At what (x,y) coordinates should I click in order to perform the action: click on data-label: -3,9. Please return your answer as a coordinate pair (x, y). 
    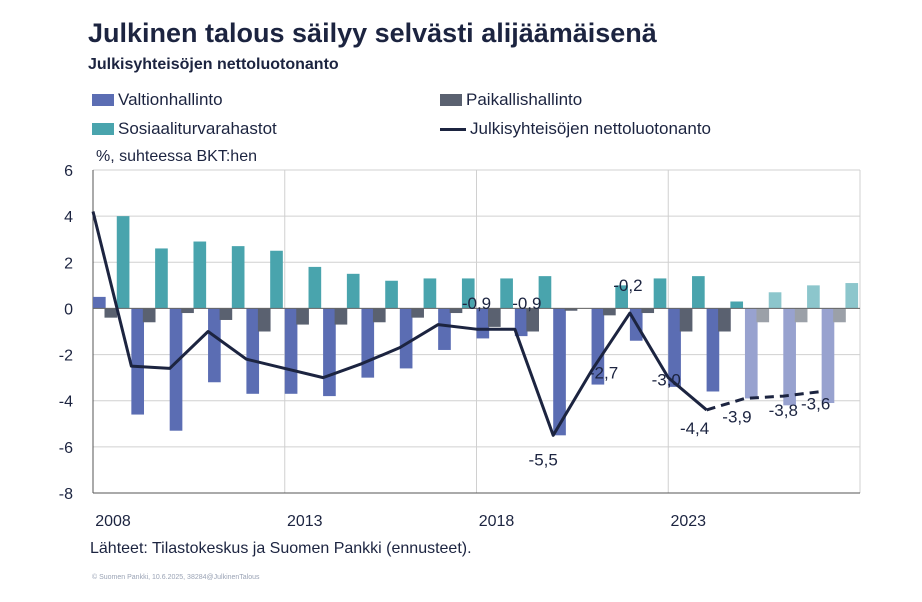
    Looking at the image, I should click on (736, 416).